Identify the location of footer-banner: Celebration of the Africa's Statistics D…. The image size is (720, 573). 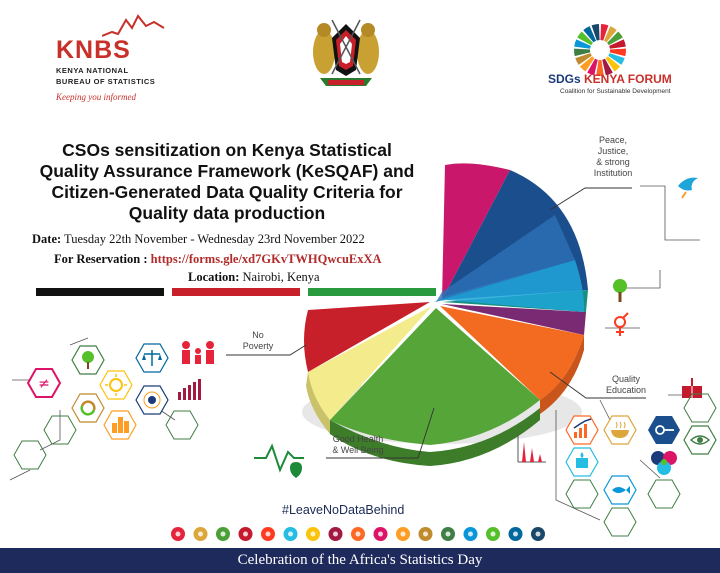
(360, 560).